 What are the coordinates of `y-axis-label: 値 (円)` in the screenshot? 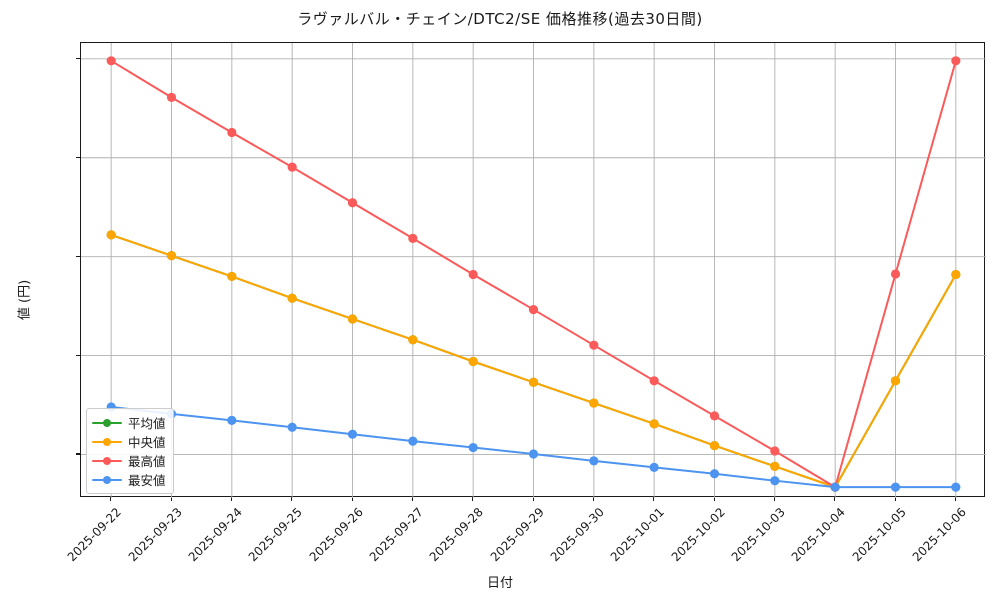 It's located at (25, 300).